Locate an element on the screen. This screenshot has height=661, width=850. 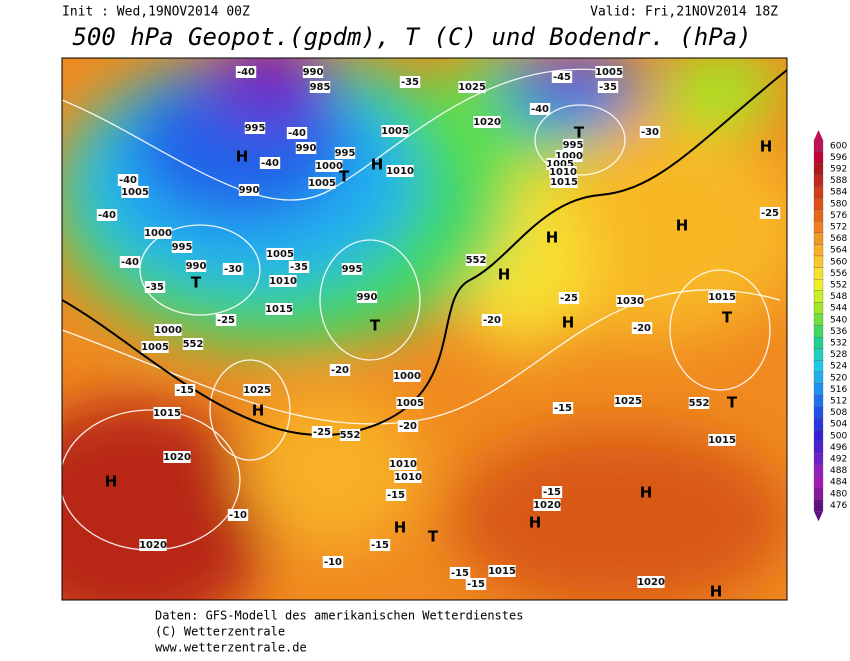
contour-label: 985 is located at coordinates (320, 87).